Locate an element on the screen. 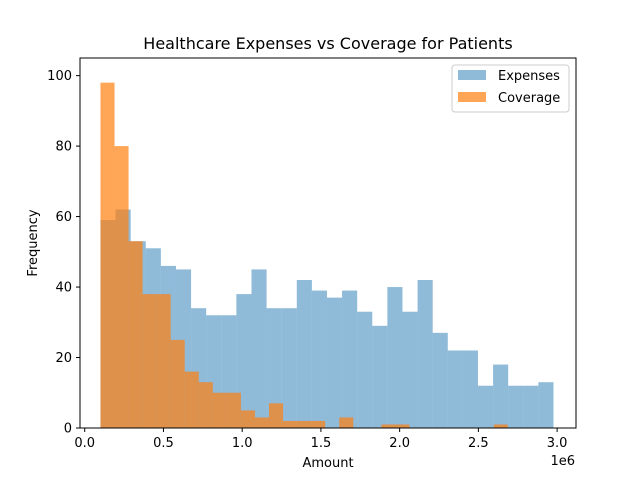 Image resolution: width=640 pixels, height=480 pixels. legend-label-expenses: Expenses is located at coordinates (529, 76).